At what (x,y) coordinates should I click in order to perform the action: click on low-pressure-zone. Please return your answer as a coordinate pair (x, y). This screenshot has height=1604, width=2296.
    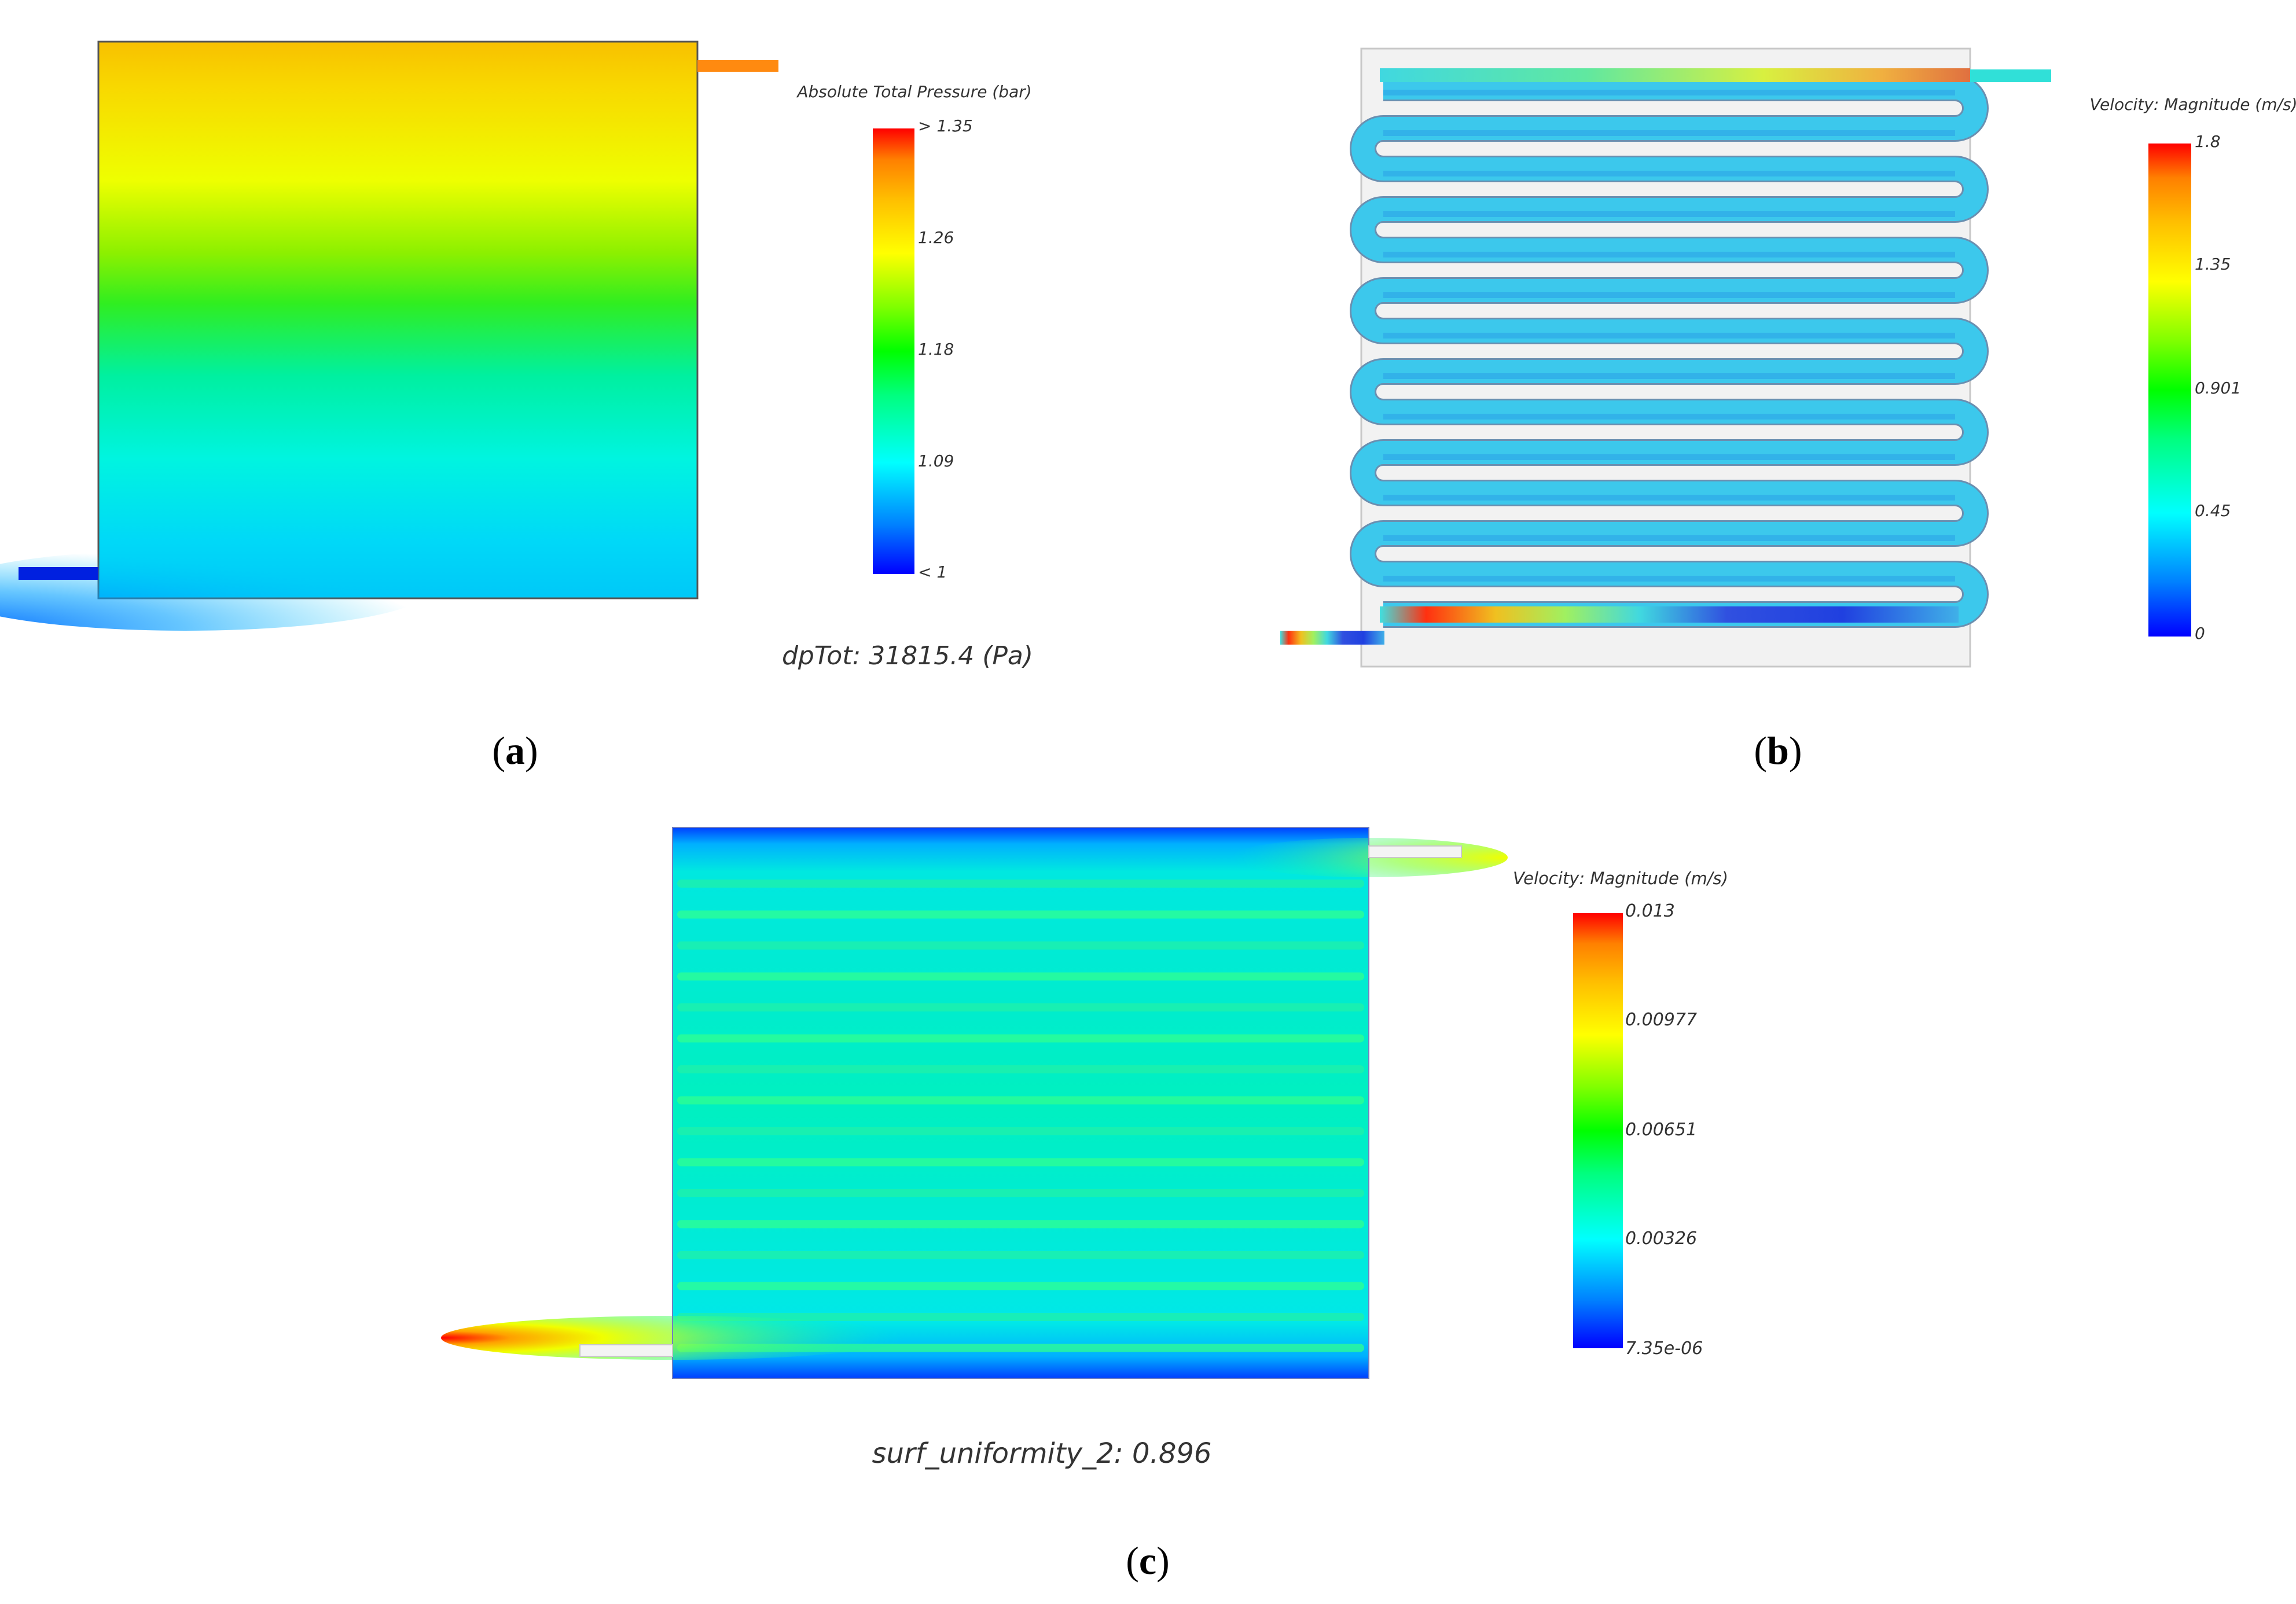
    Looking at the image, I should click on (214, 590).